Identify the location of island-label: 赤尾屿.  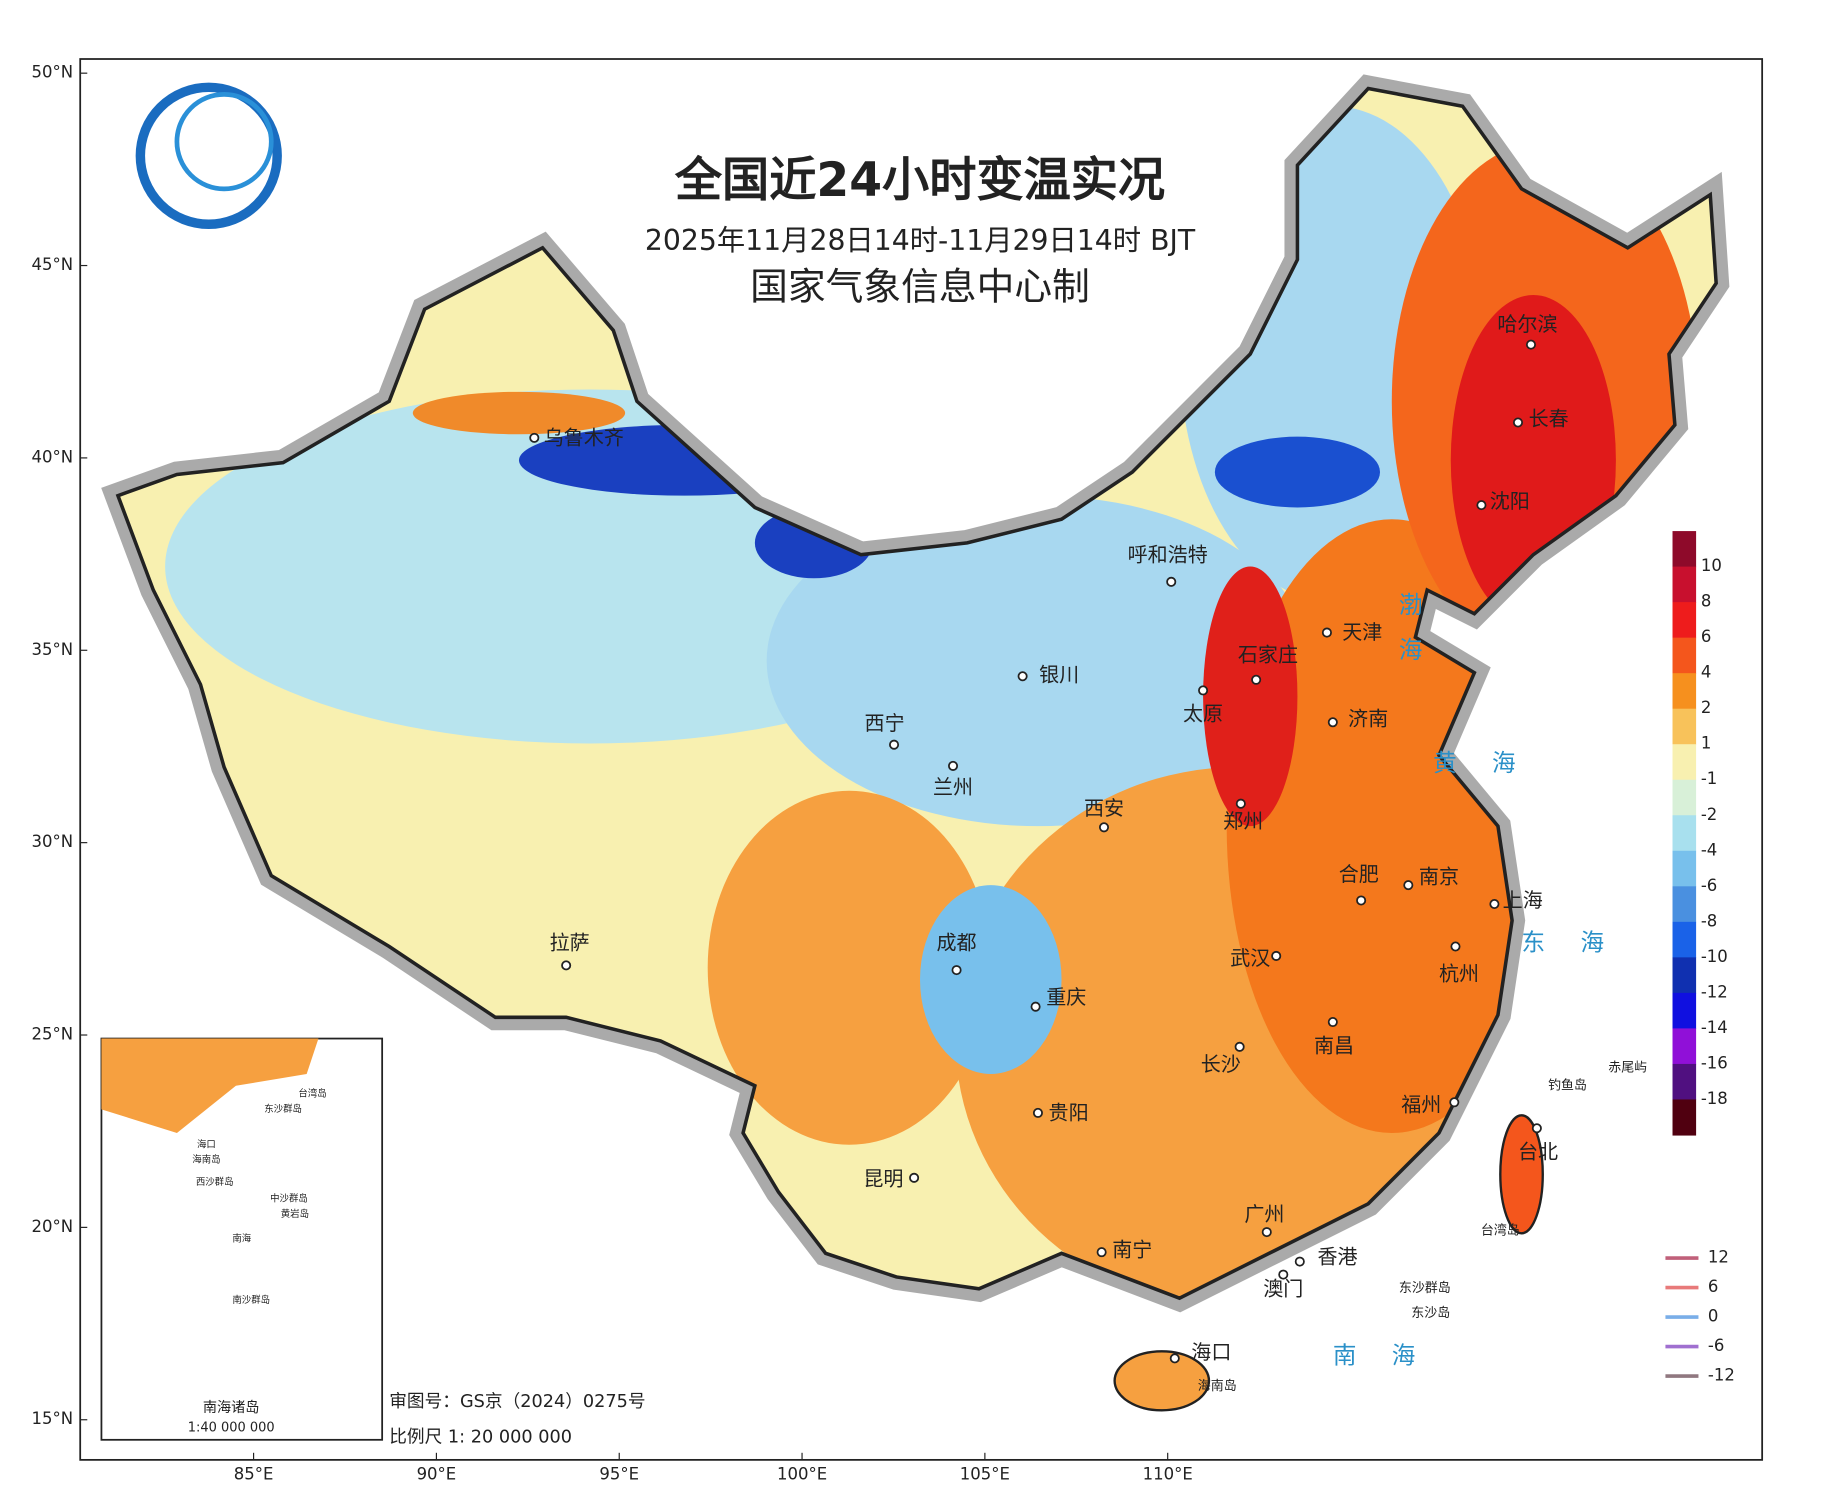
(1627, 1068).